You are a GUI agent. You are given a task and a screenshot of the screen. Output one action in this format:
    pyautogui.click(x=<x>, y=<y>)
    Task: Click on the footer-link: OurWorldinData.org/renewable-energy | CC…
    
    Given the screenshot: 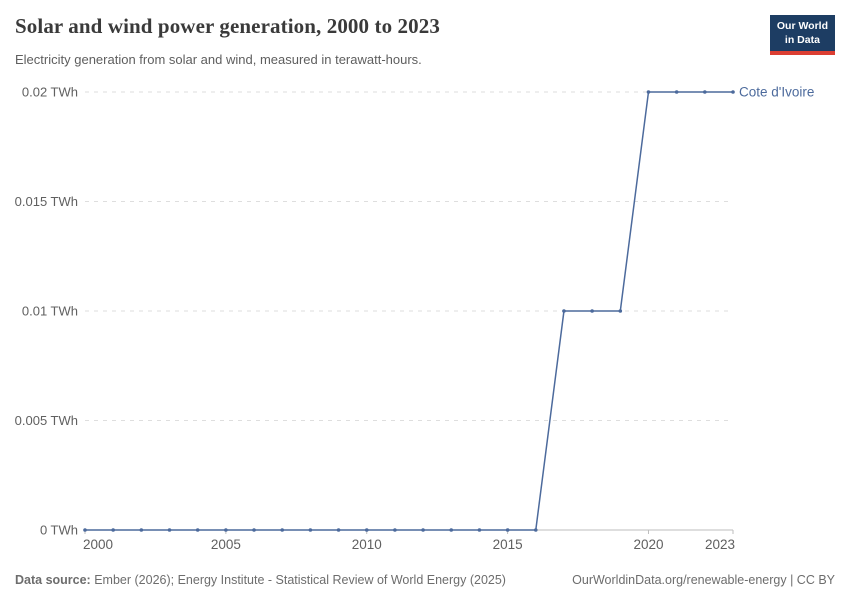 What is the action you would take?
    pyautogui.click(x=703, y=580)
    